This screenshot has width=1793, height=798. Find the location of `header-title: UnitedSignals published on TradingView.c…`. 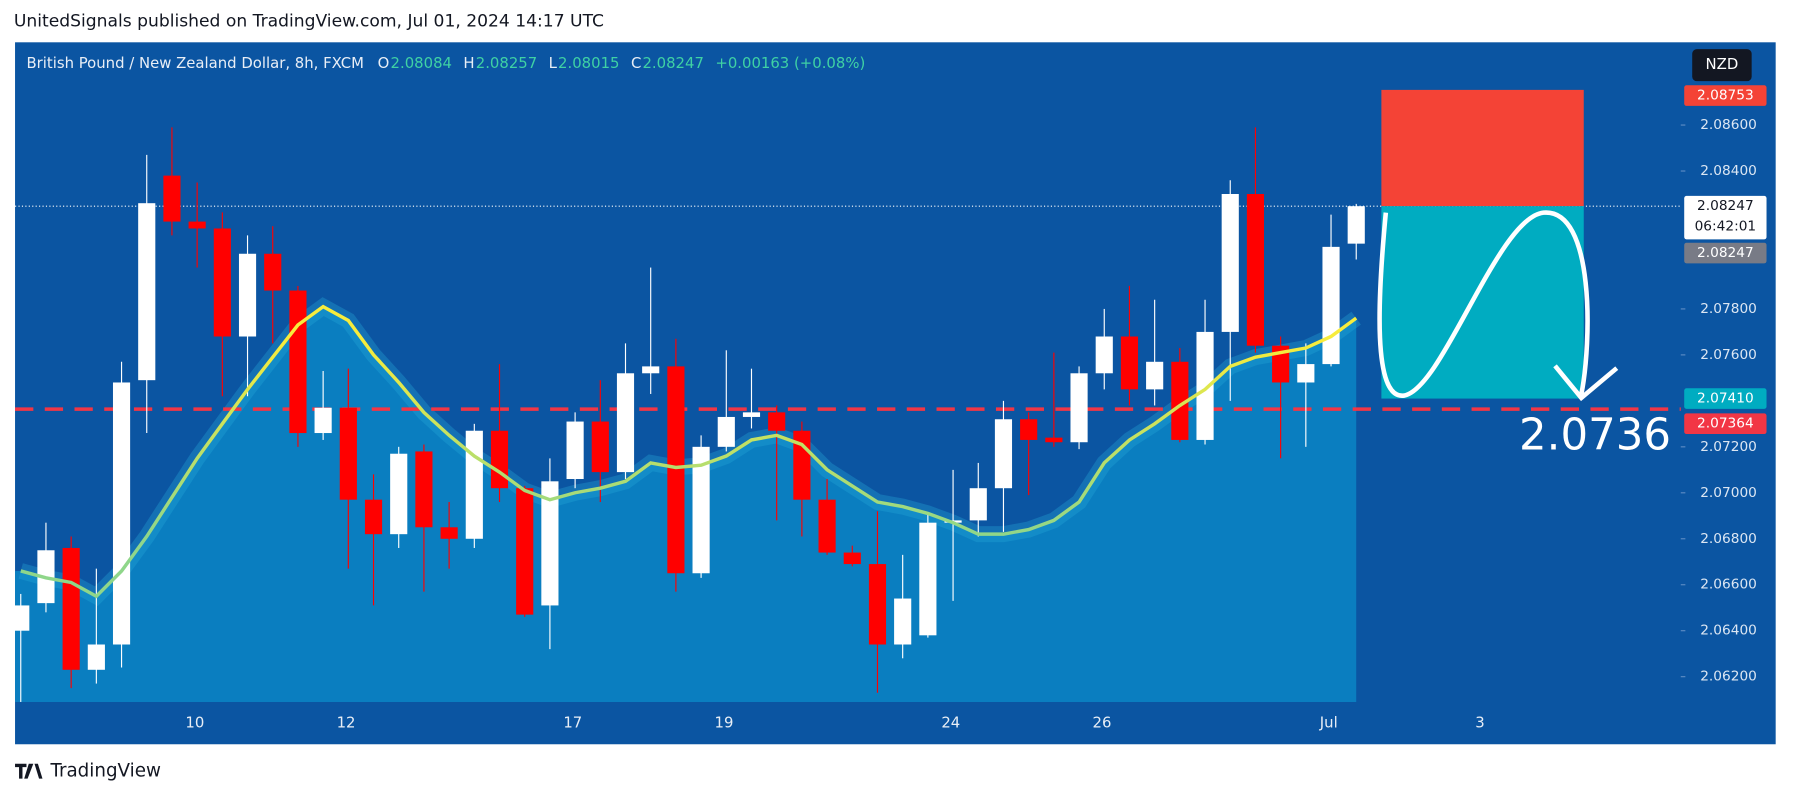

header-title: UnitedSignals published on TradingView.c… is located at coordinates (309, 22).